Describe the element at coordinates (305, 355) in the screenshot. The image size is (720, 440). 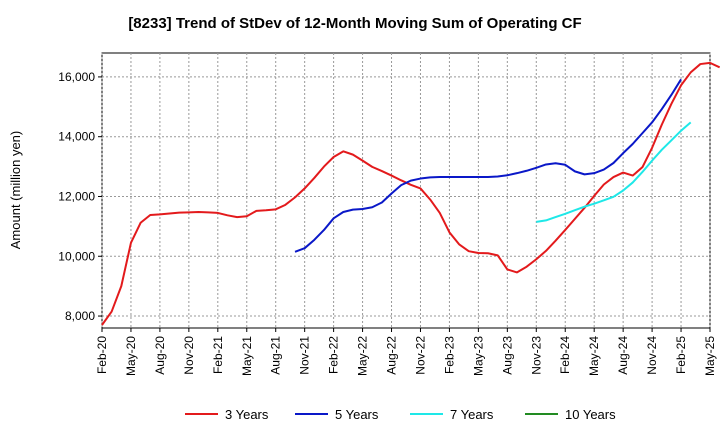
I see `x-tick-label: Nov-21` at that location.